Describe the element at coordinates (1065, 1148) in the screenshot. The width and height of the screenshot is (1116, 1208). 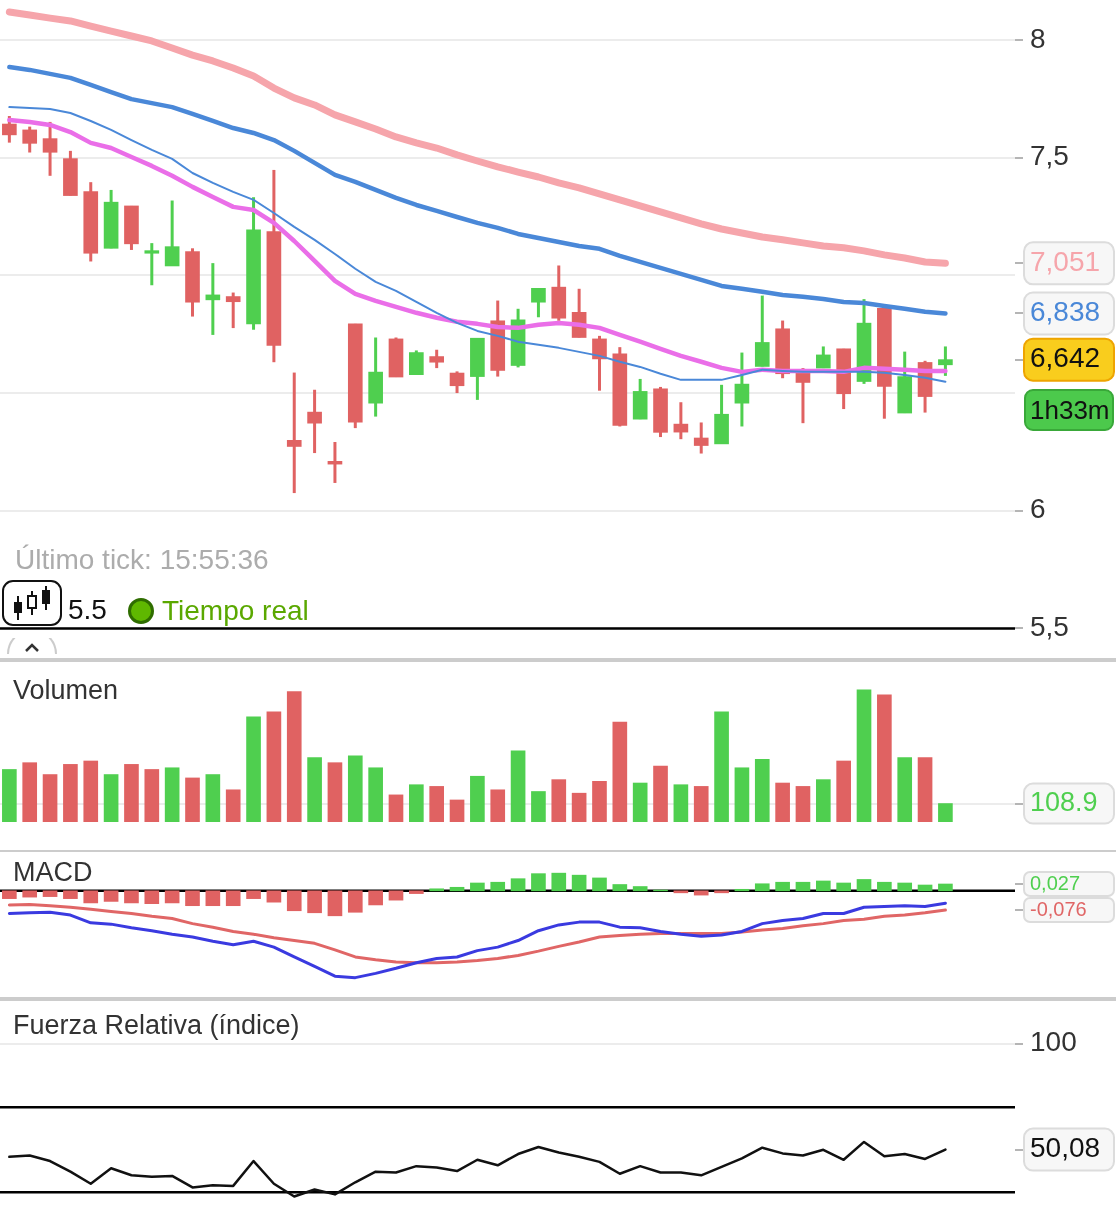
I see `y-tick-label: 50,08` at that location.